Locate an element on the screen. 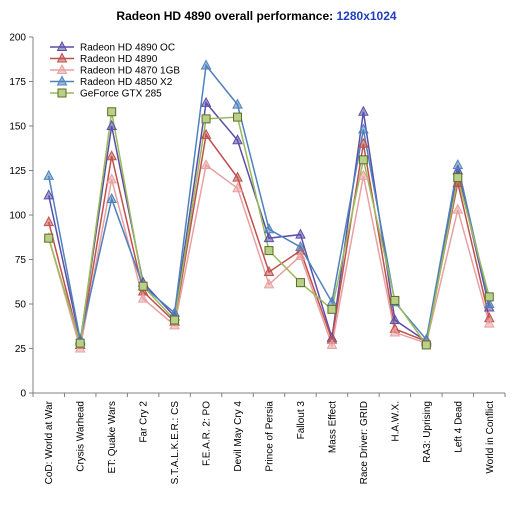 The width and height of the screenshot is (513, 505). x-category-label: RA3: Uprising is located at coordinates (427, 432).